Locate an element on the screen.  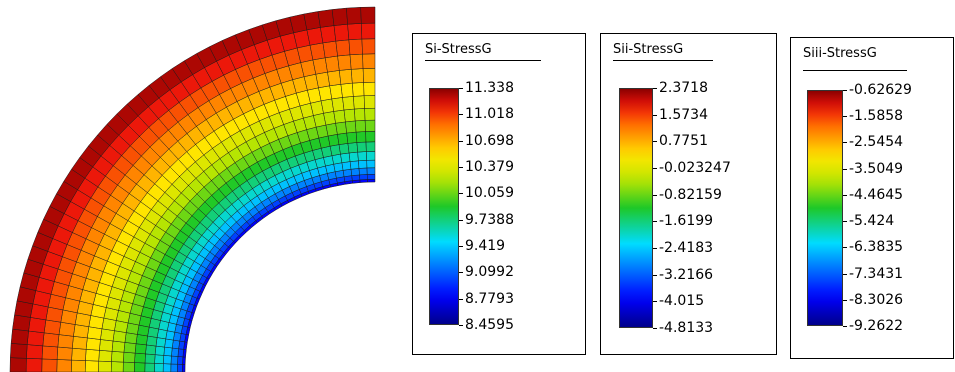
legend-value-label: -3.2166 is located at coordinates (686, 274).